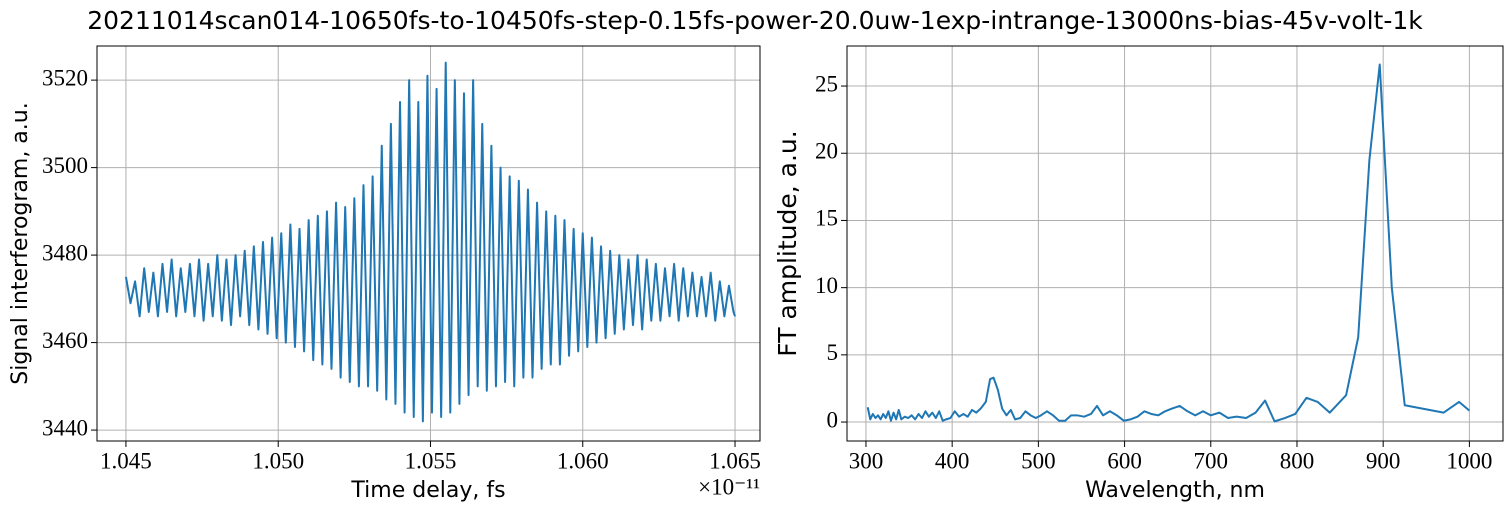 The width and height of the screenshot is (1511, 511). What do you see at coordinates (952, 460) in the screenshot?
I see `x-tick-label: 400` at bounding box center [952, 460].